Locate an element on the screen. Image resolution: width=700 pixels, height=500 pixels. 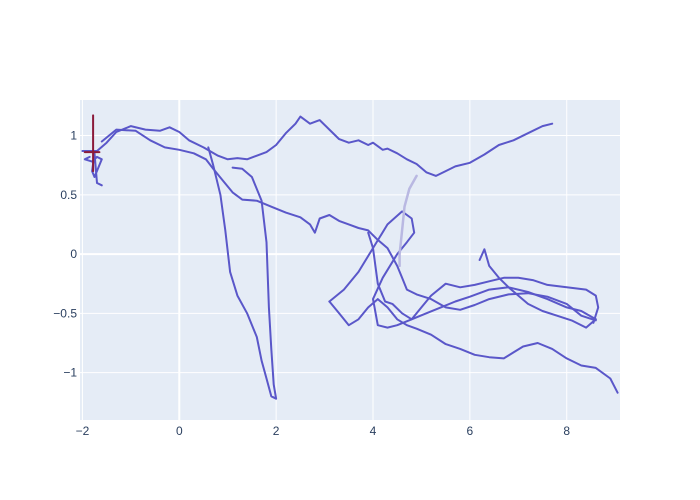
y-tick-label: −1 is located at coordinates (70, 373).